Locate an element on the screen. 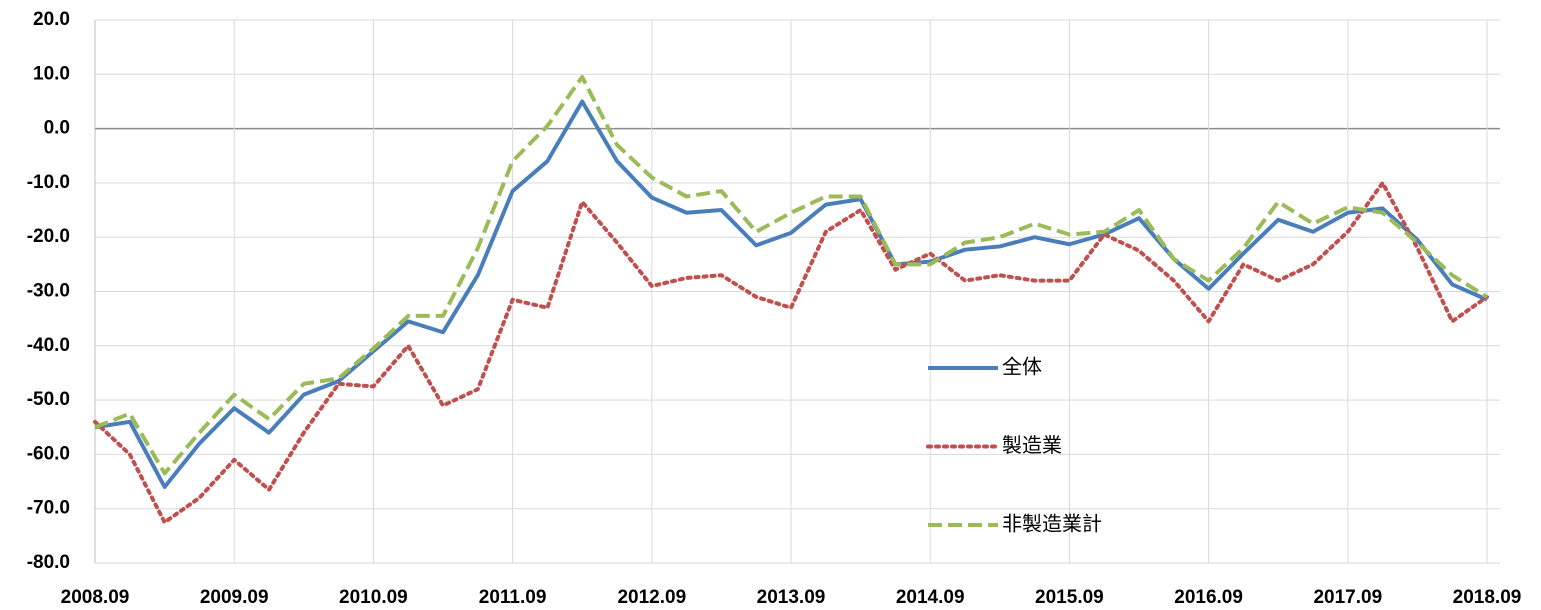 Image resolution: width=1541 pixels, height=610 pixels. y-tick-label: -10.0 is located at coordinates (48, 182).